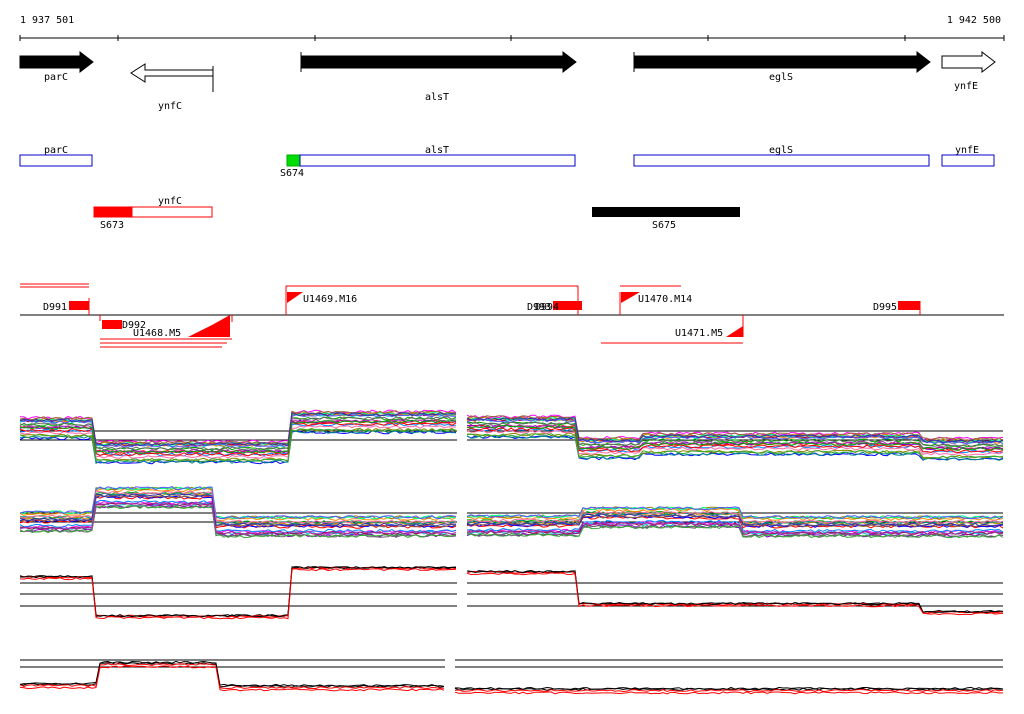 This screenshot has width=1024, height=714. I want to click on box-label-ynfe: ynfE, so click(967, 150).